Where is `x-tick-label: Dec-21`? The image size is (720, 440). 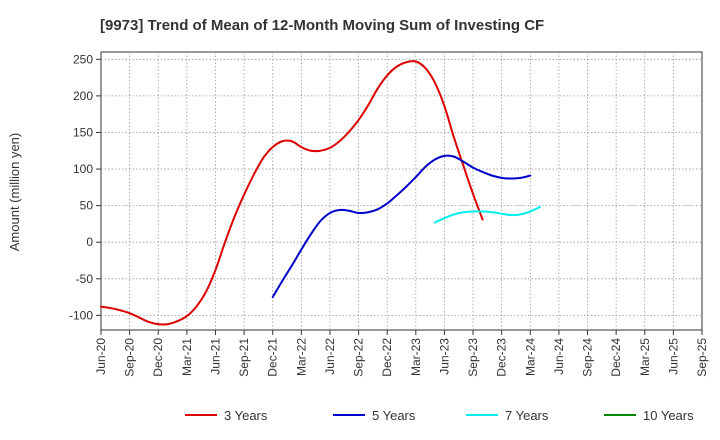
x-tick-label: Dec-21 is located at coordinates (273, 357).